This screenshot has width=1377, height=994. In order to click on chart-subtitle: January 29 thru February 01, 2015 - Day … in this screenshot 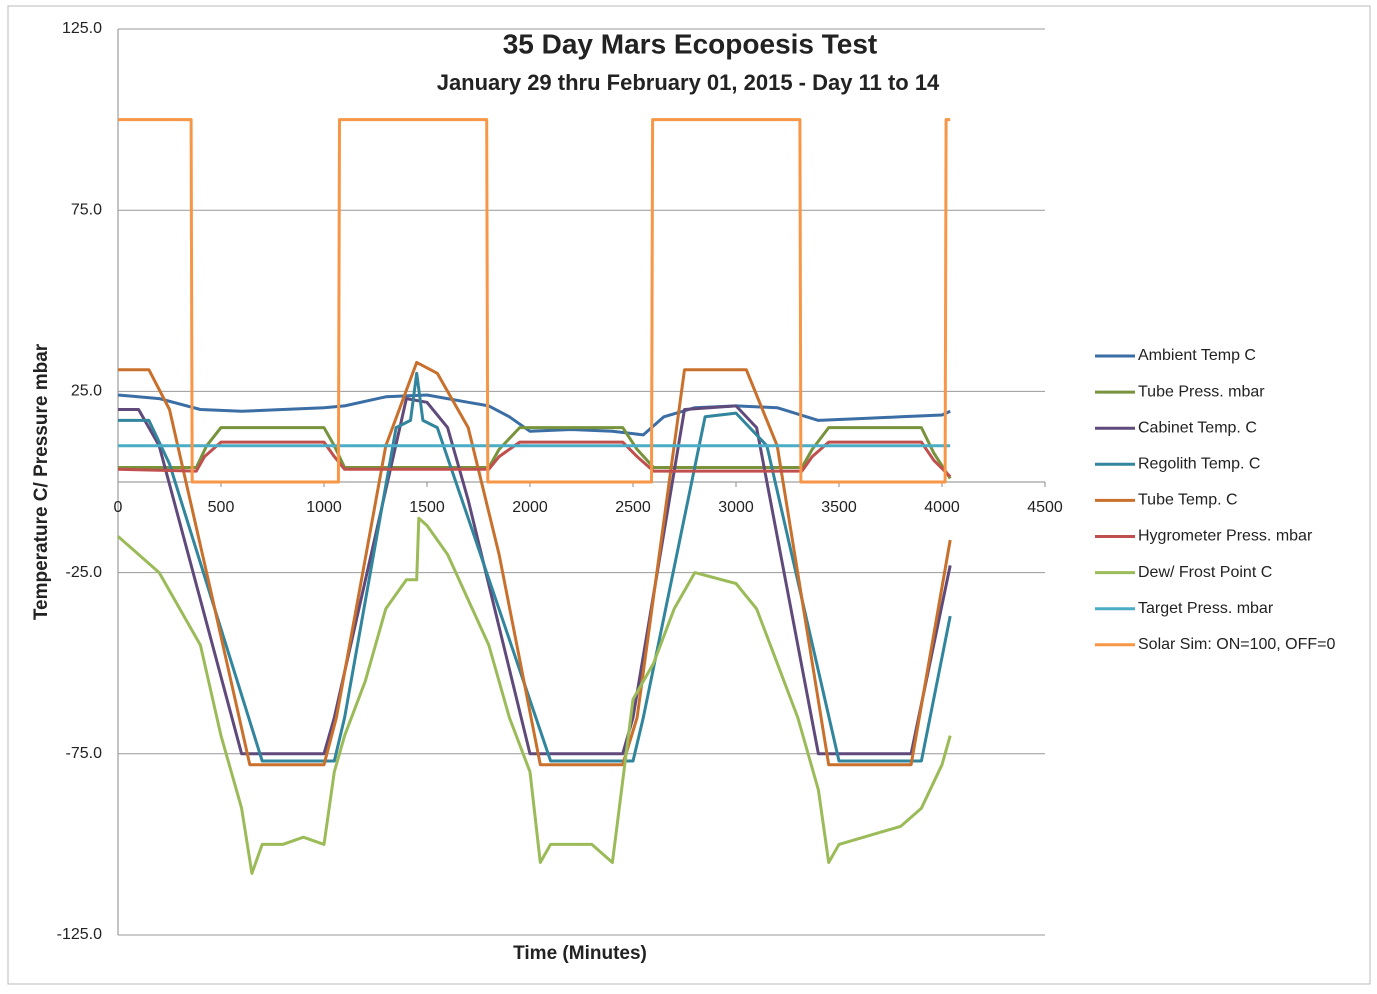, I will do `click(688, 82)`.